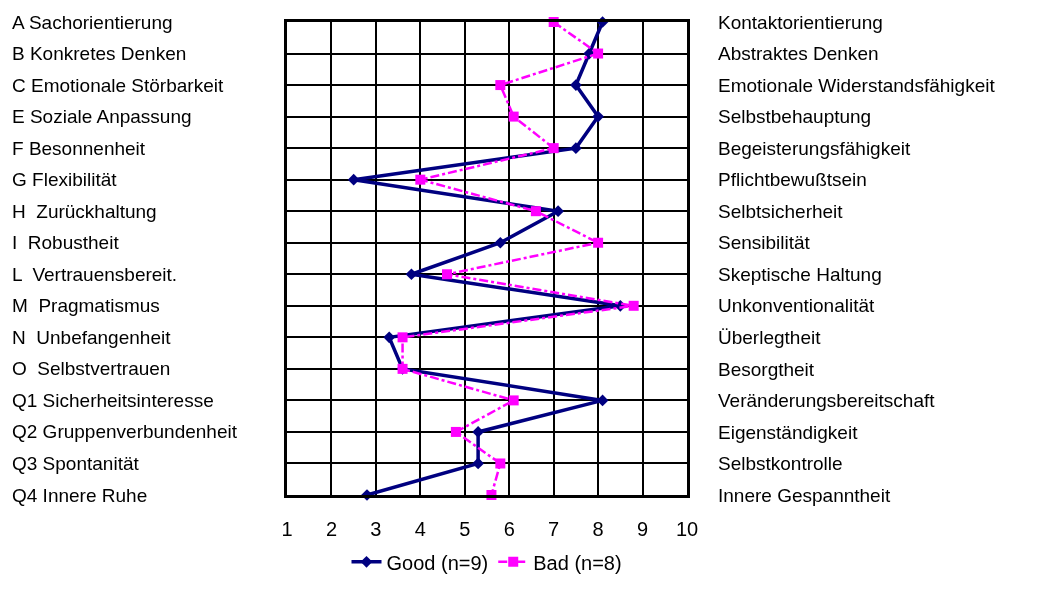 The height and width of the screenshot is (593, 1056). Describe the element at coordinates (857, 85) in the screenshot. I see `y2-tick-label: Emotionale Widerstandsfähigkeit` at that location.